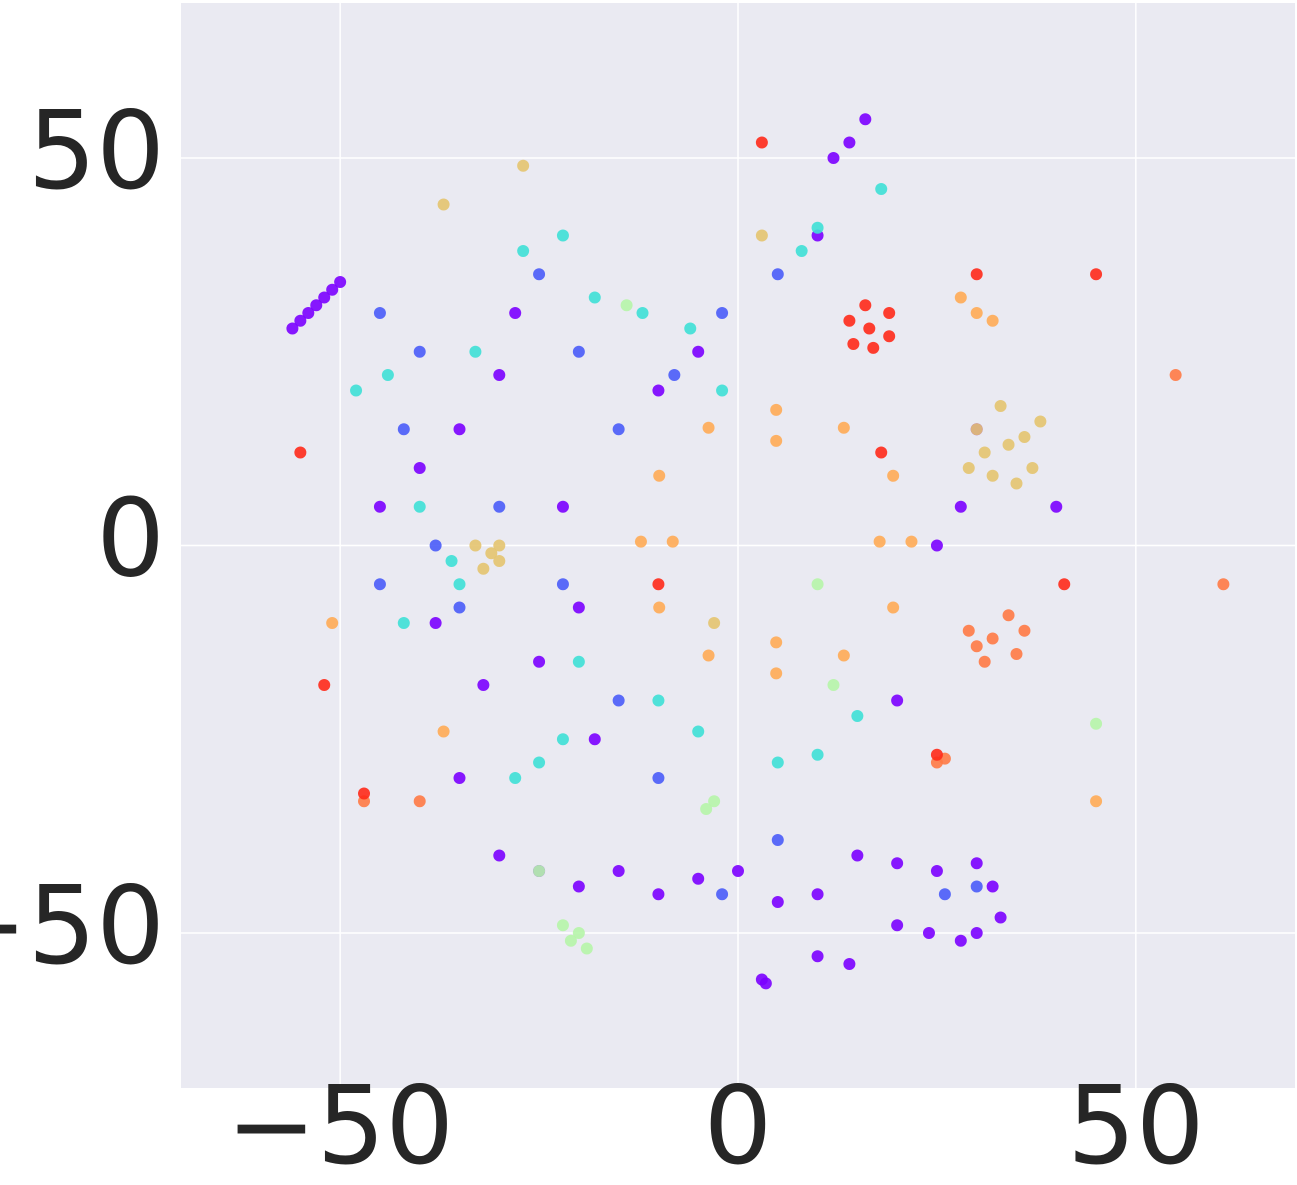 This screenshot has width=1297, height=1185. I want to click on x-tick-label: −50, so click(340, 1124).